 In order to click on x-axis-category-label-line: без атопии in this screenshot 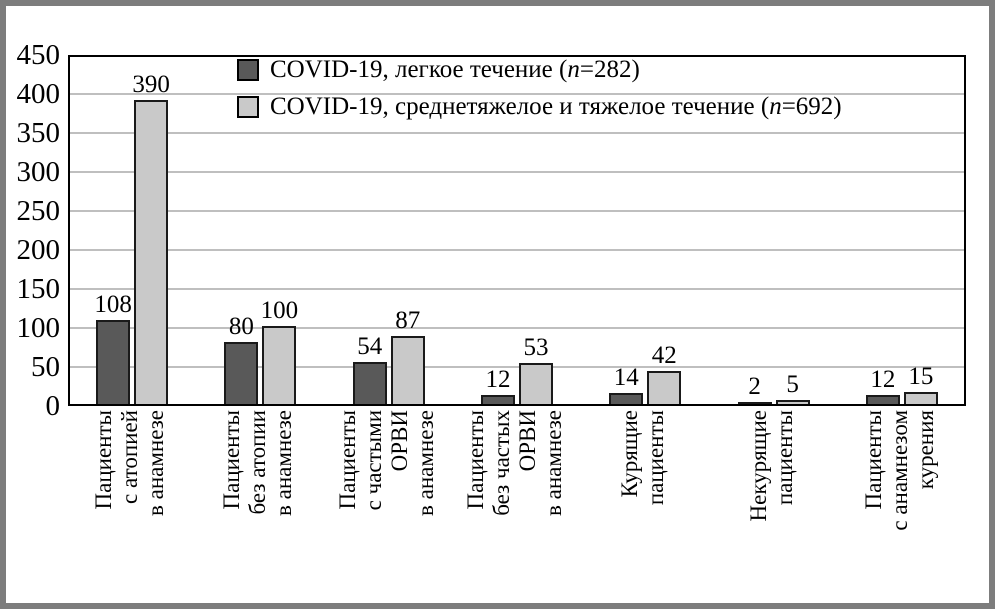, I will do `click(258, 462)`.